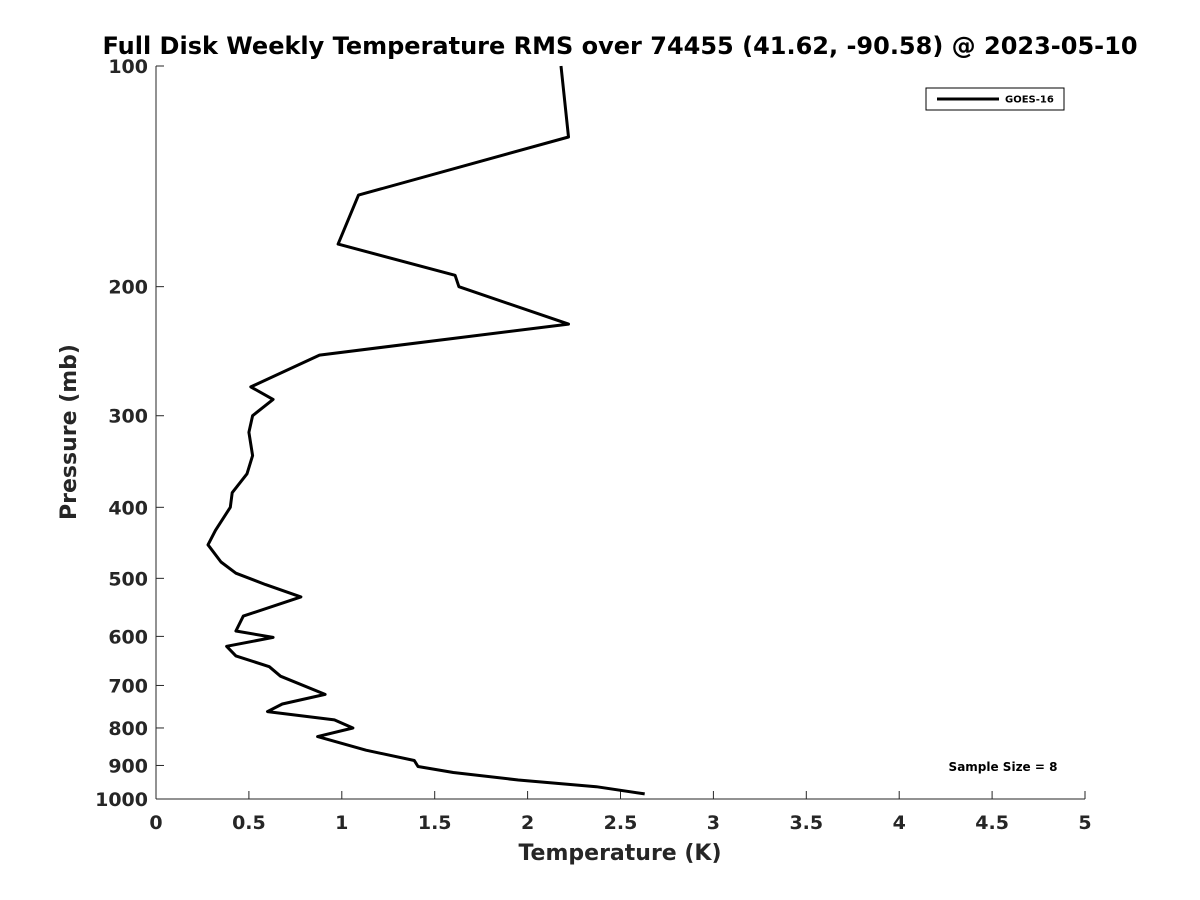 This screenshot has height=900, width=1200. Describe the element at coordinates (1029, 100) in the screenshot. I see `legend-label-goes16: GOES-16` at that location.